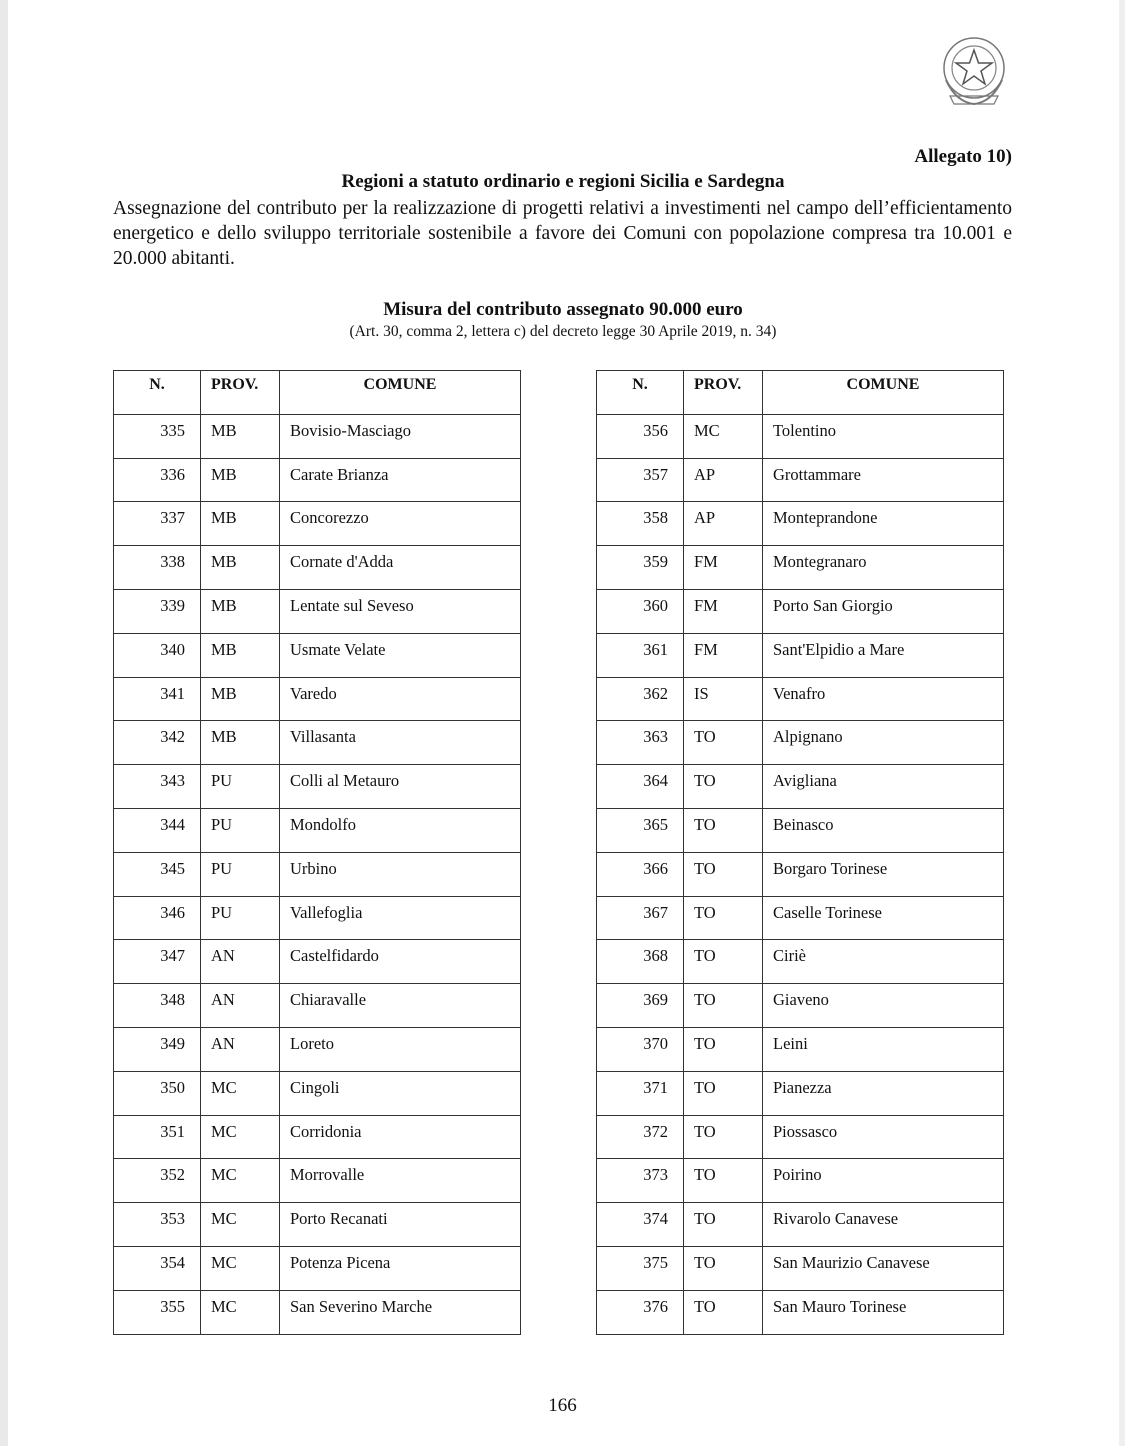  Describe the element at coordinates (883, 962) in the screenshot. I see `row-comune: Ciriè` at that location.